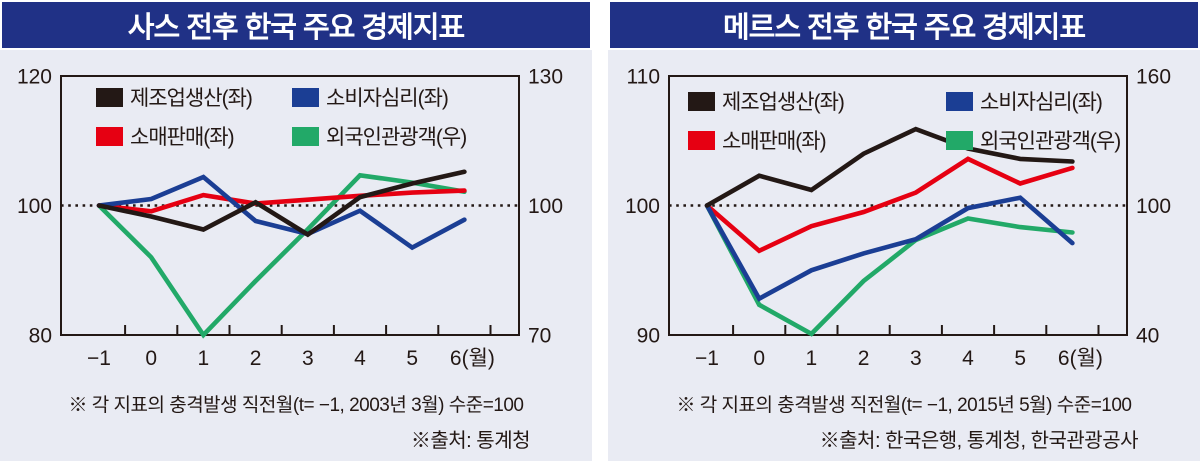 This screenshot has width=1200, height=461. What do you see at coordinates (281, 116) in the screenshot?
I see `sars-legend: 제조업생산(좌) 소비자심리(좌) 소매판매(좌) 외국인관광객(우)` at bounding box center [281, 116].